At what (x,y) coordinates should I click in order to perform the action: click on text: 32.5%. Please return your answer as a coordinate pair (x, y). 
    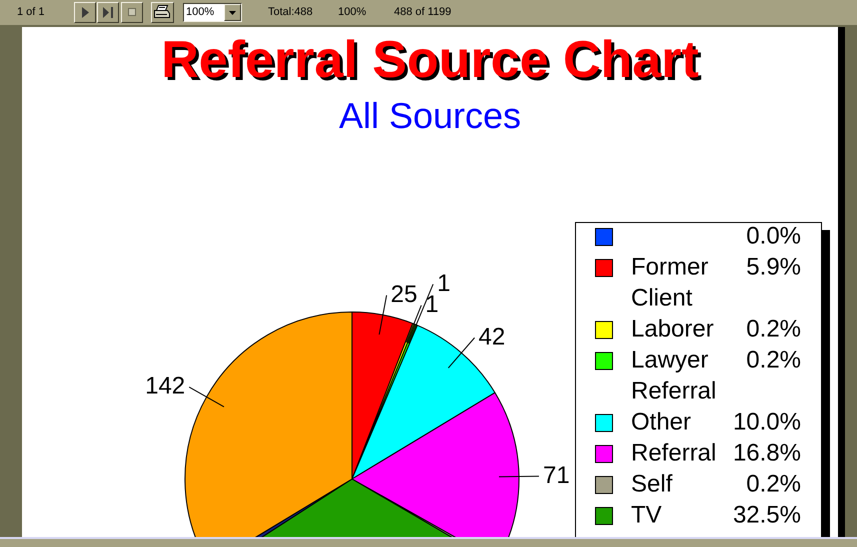
    Looking at the image, I should click on (766, 515).